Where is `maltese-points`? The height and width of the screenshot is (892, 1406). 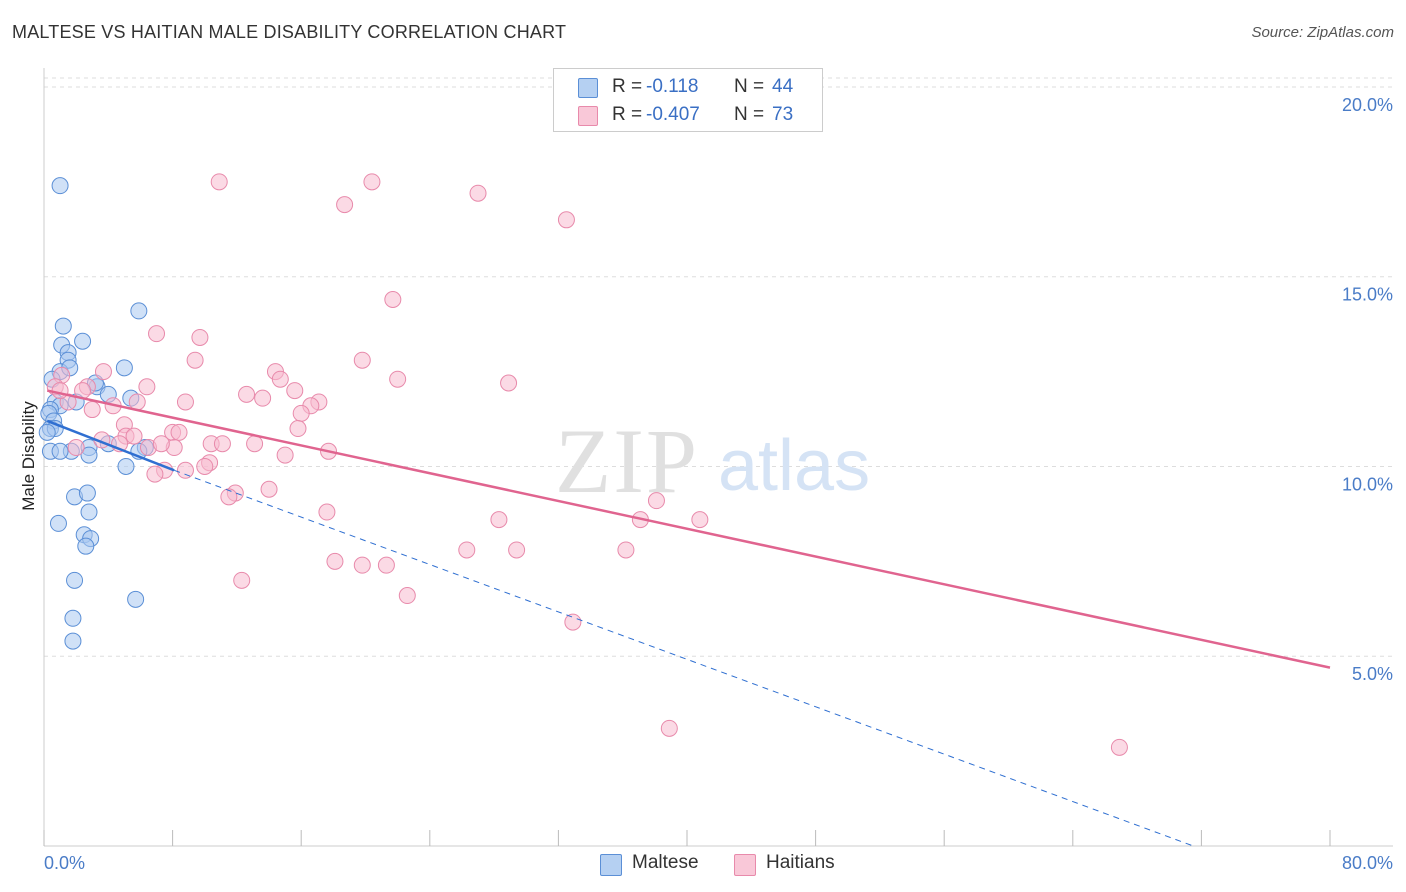 maltese-points is located at coordinates (96, 413).